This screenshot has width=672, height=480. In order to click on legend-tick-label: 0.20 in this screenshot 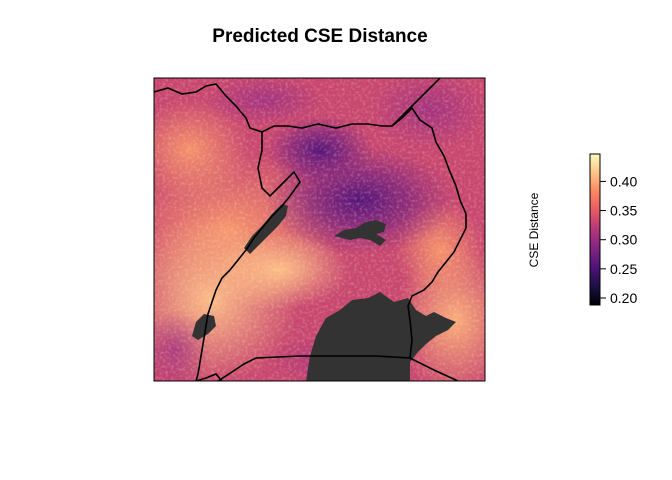, I will do `click(623, 298)`.